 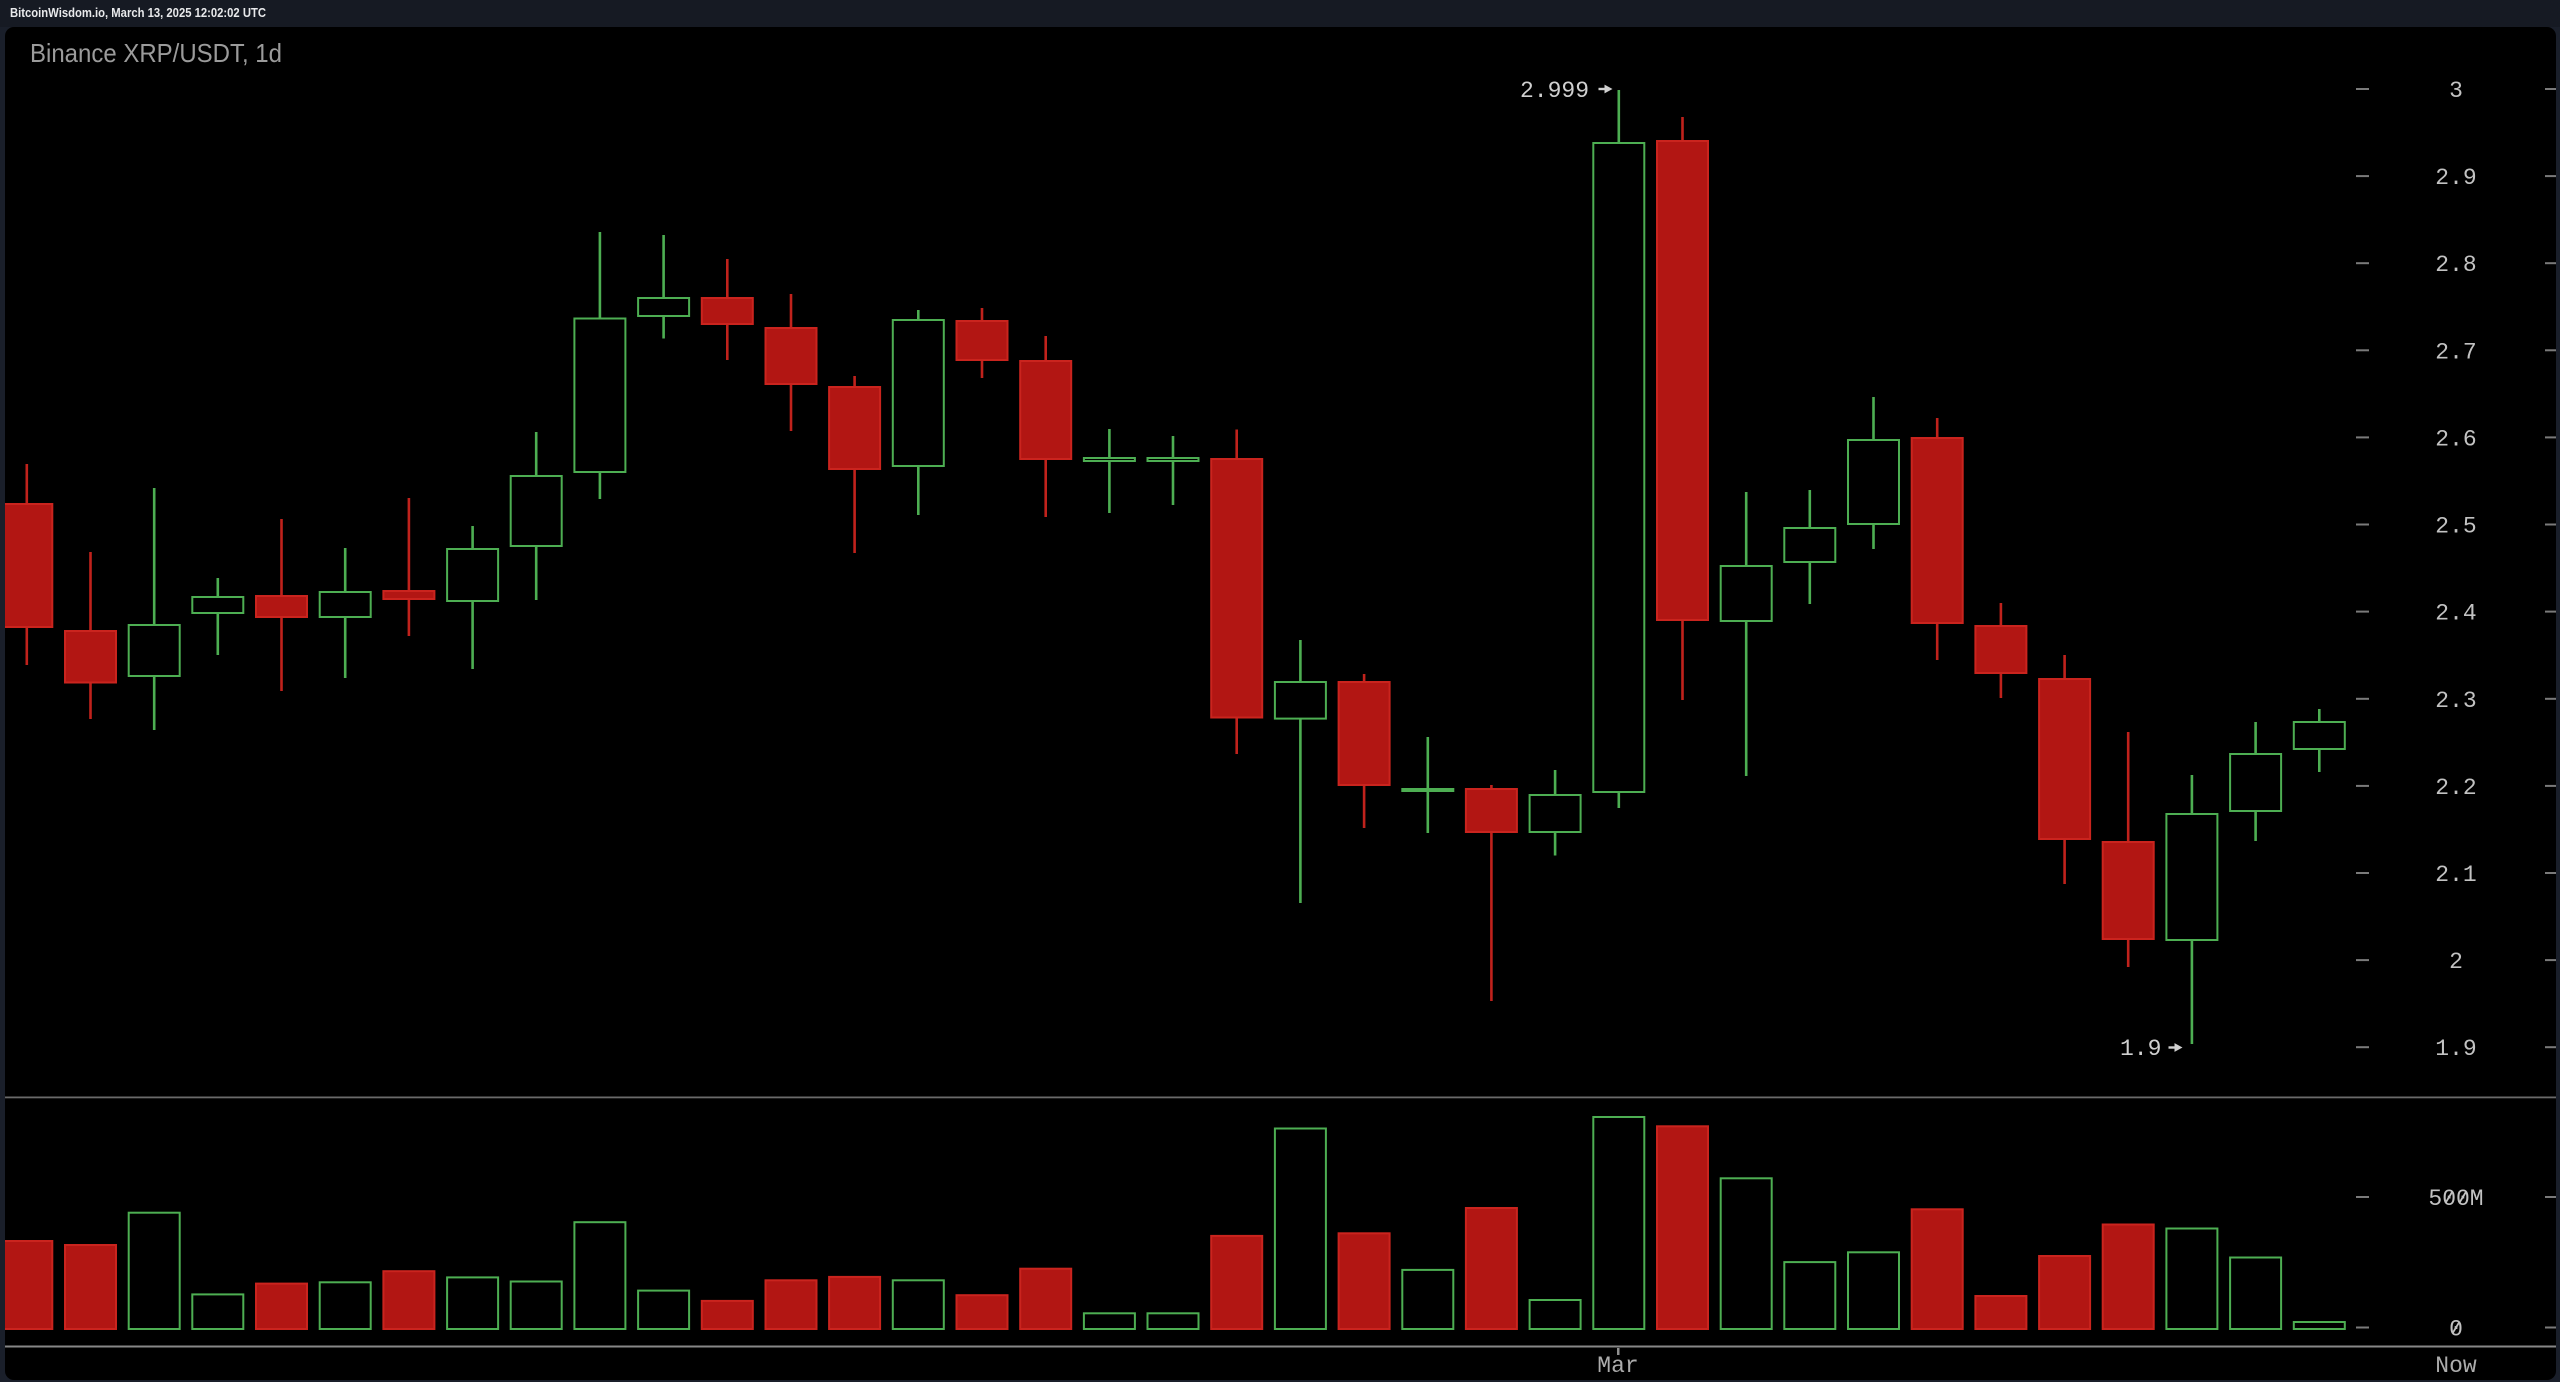 What do you see at coordinates (2455, 788) in the screenshot?
I see `svg-text: 2.2` at bounding box center [2455, 788].